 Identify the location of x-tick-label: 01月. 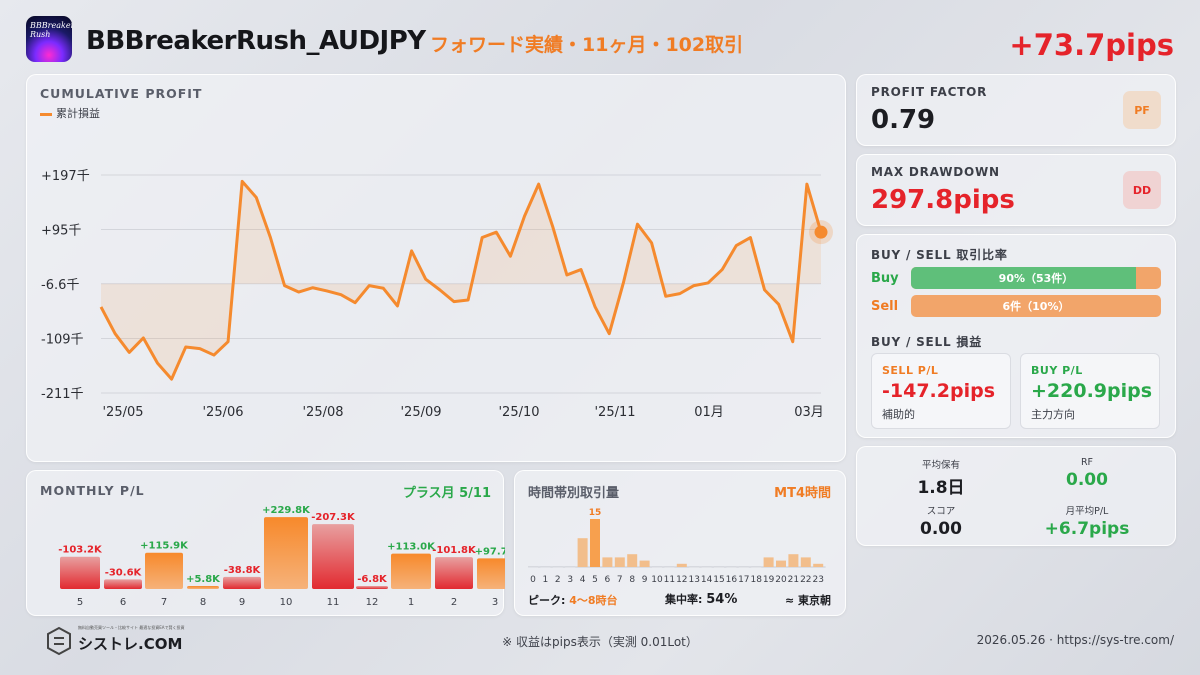
(709, 412).